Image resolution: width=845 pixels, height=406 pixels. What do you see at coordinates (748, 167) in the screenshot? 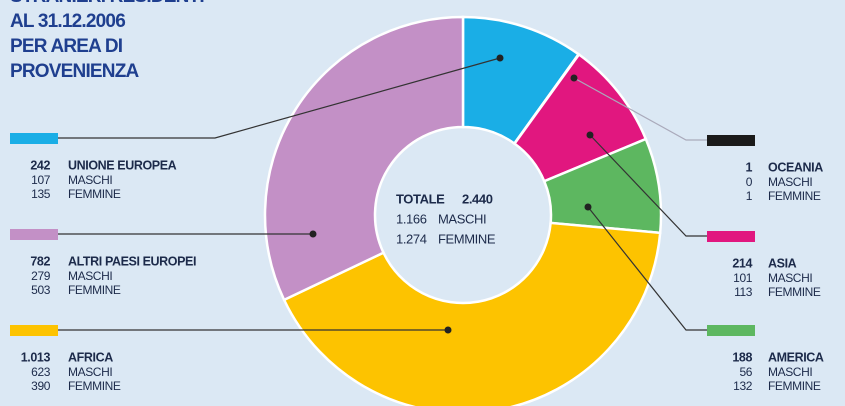
I see `value-label: 1` at bounding box center [748, 167].